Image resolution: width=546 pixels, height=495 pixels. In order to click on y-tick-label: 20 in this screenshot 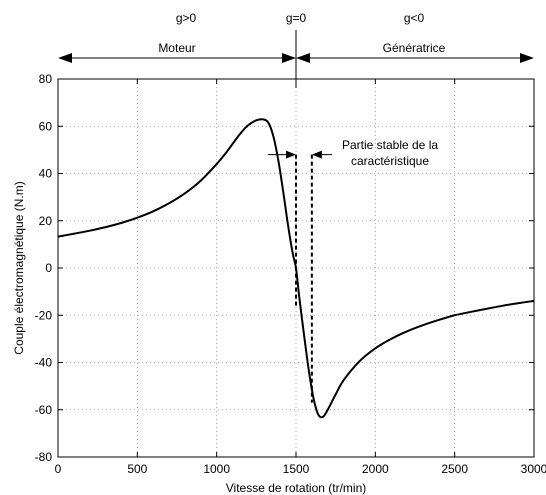, I will do `click(46, 221)`.